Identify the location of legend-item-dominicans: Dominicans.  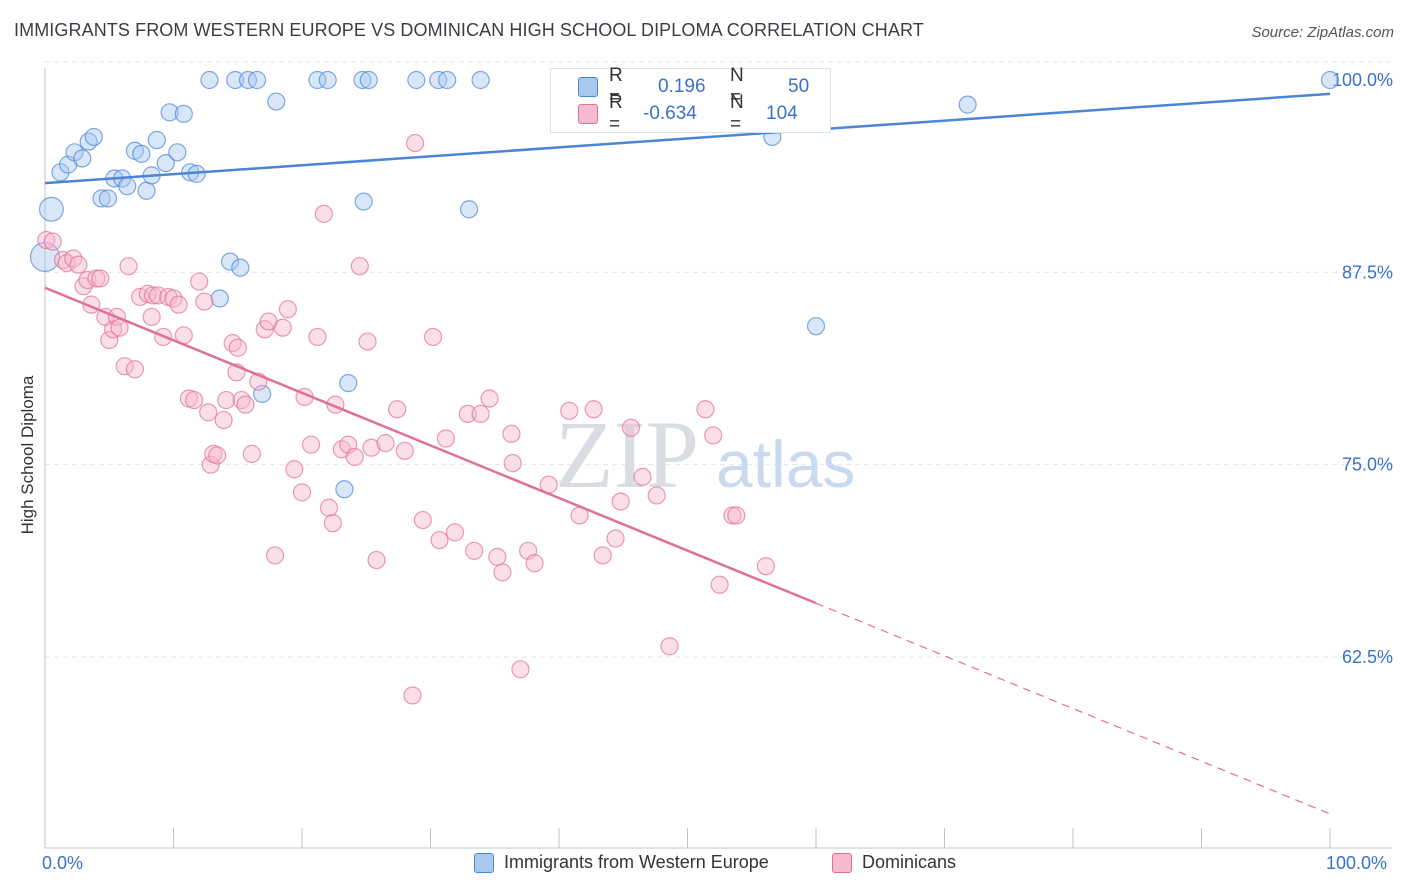
(894, 862).